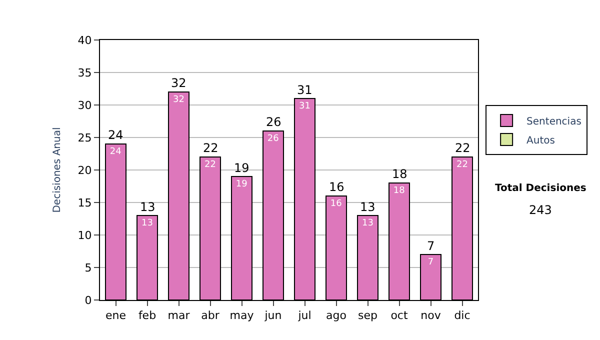 The width and height of the screenshot is (600, 340). Describe the element at coordinates (115, 315) in the screenshot. I see `x-tick-label: ene` at that location.